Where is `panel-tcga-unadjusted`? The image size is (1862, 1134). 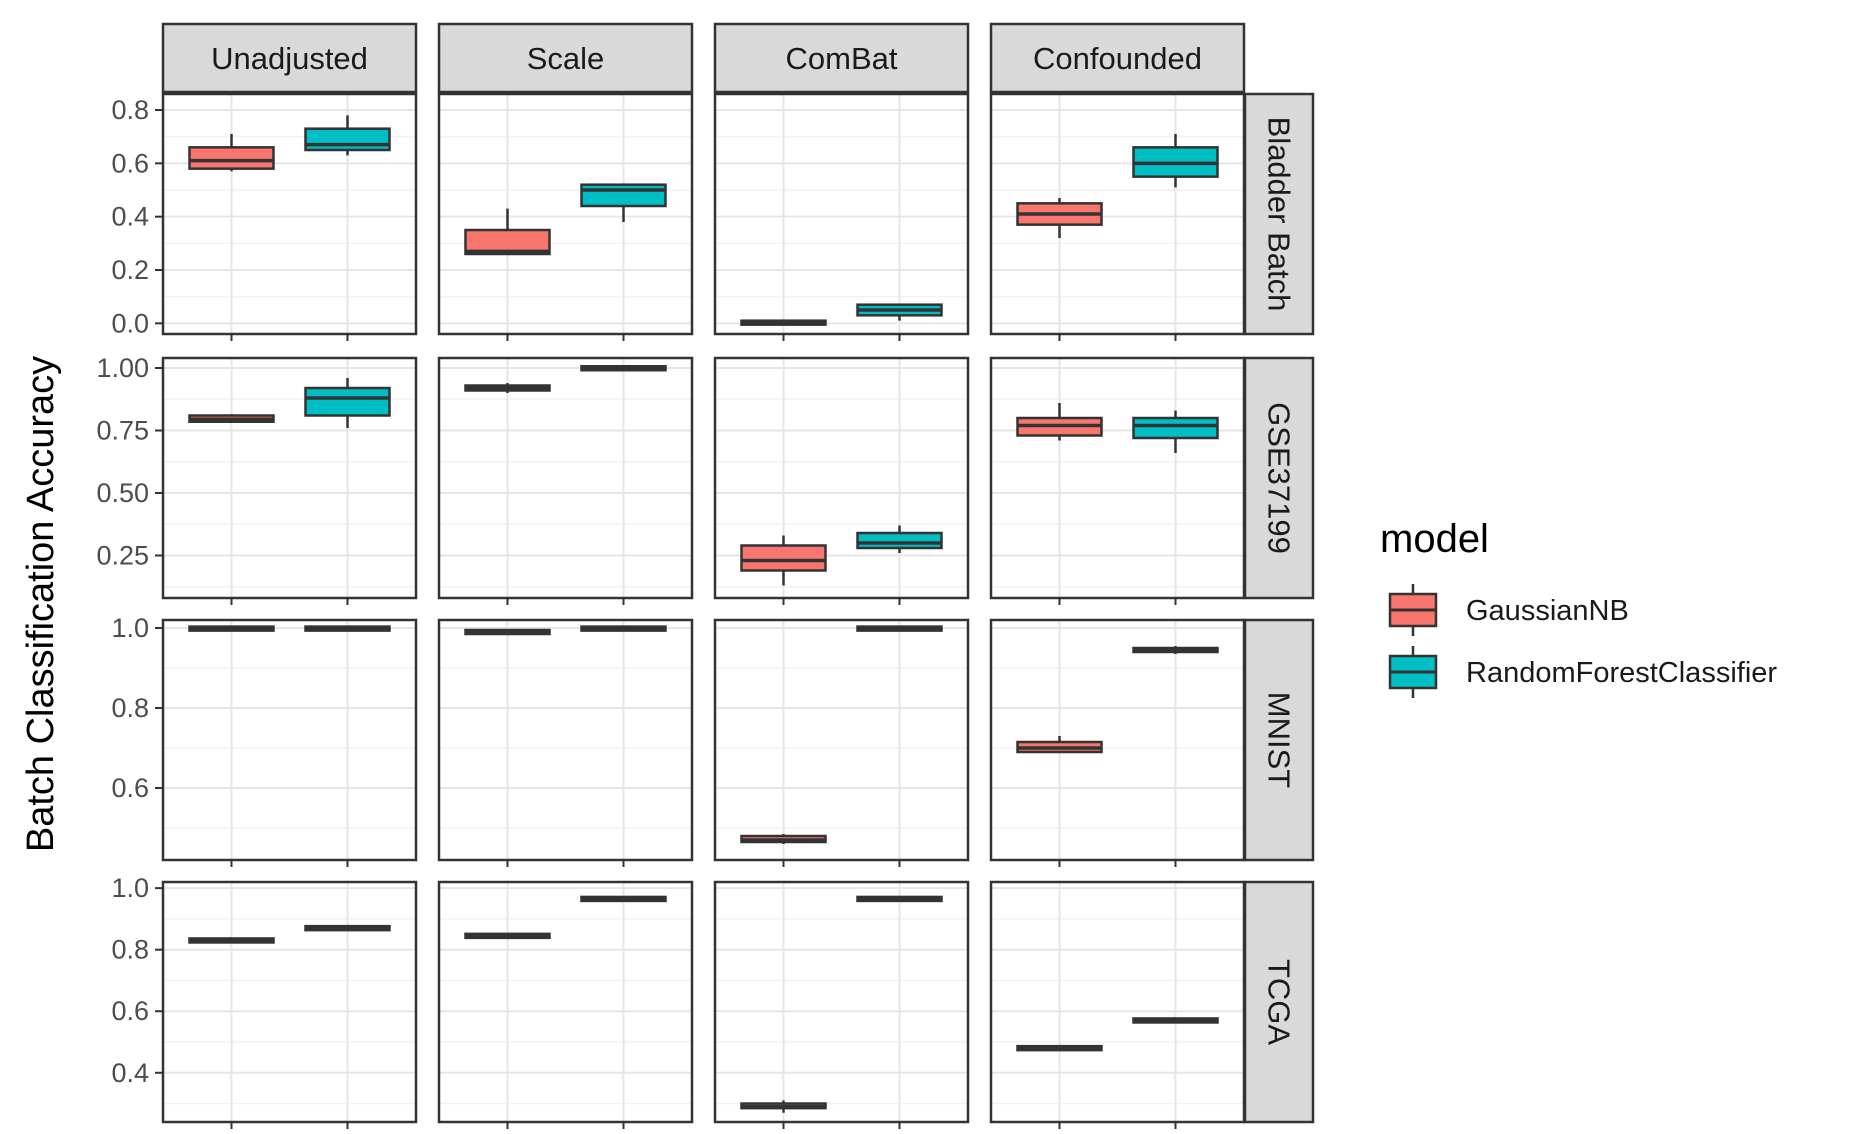
panel-tcga-unadjusted is located at coordinates (289, 1004).